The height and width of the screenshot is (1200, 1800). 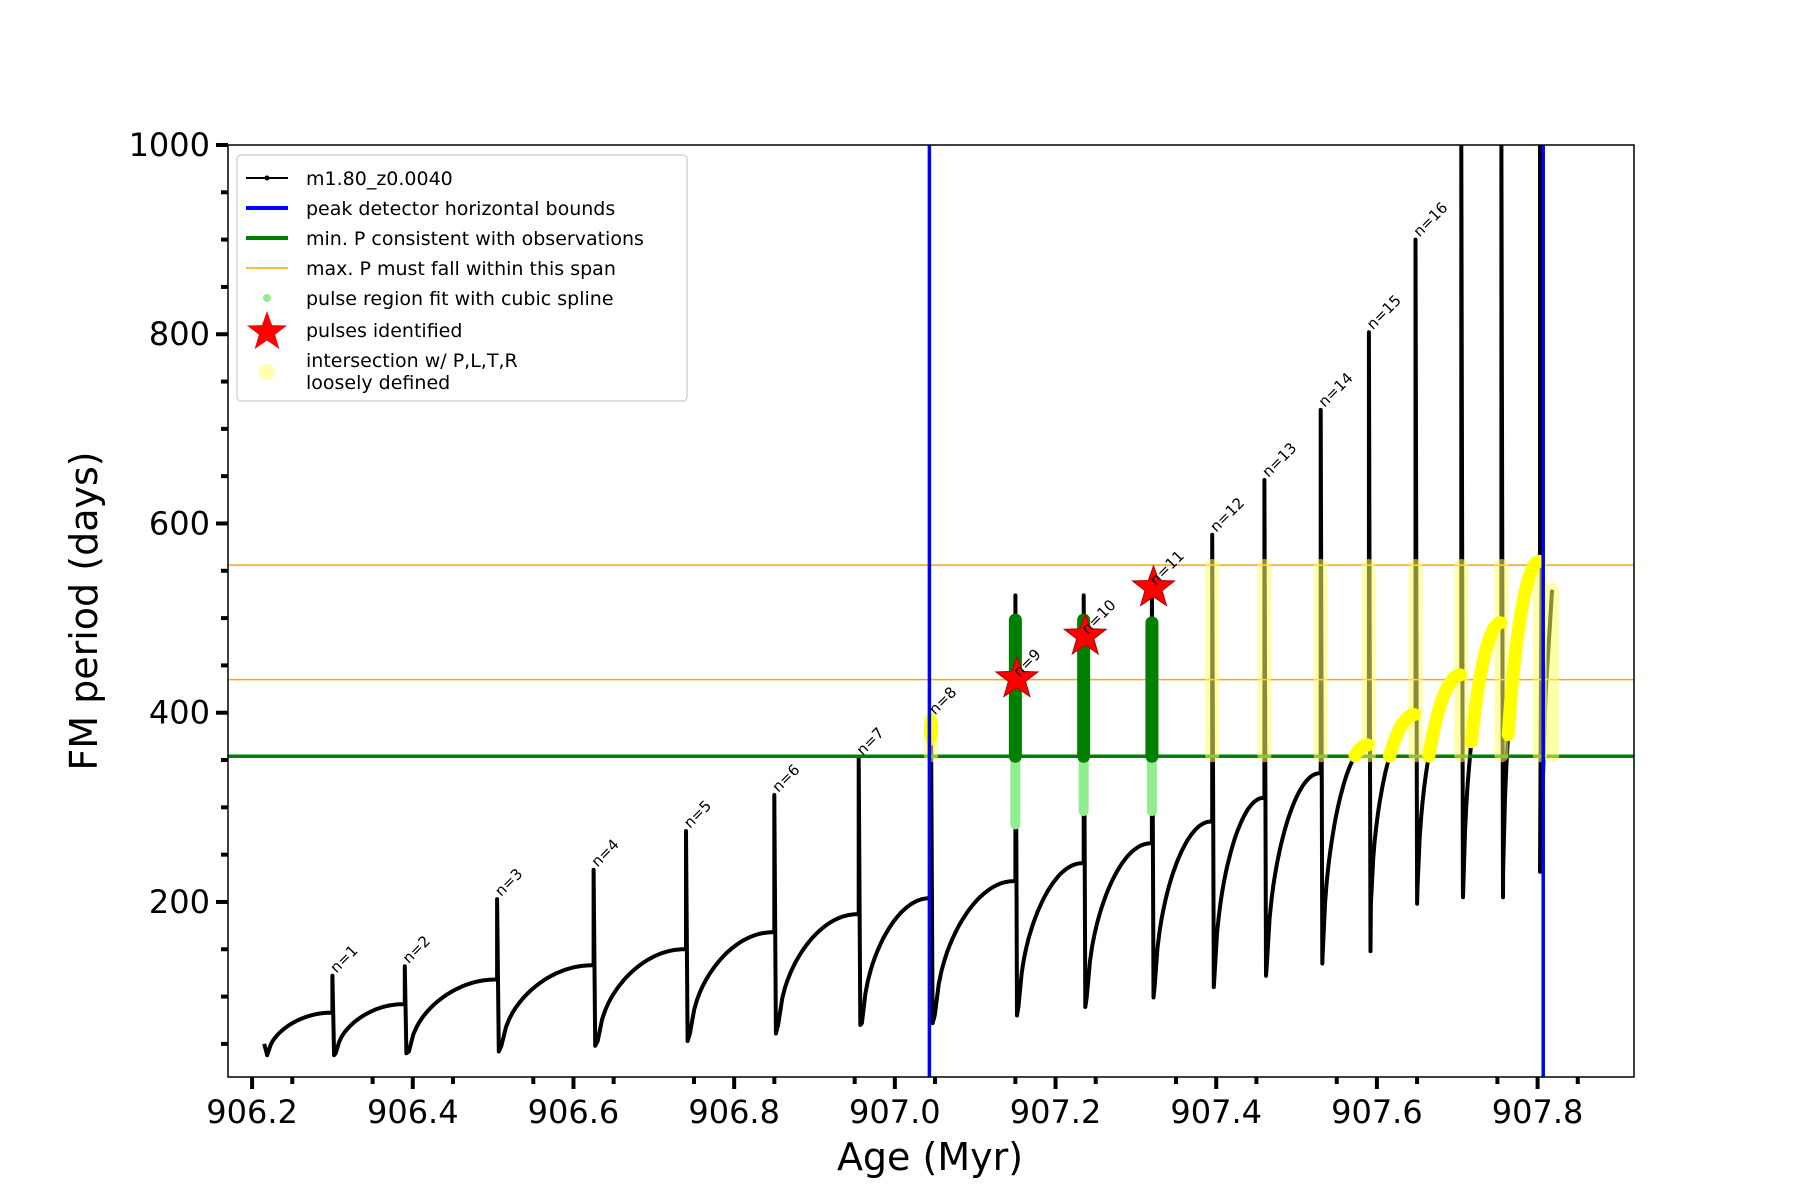 What do you see at coordinates (930, 1157) in the screenshot?
I see `x-axis-label: Age (Myr)` at bounding box center [930, 1157].